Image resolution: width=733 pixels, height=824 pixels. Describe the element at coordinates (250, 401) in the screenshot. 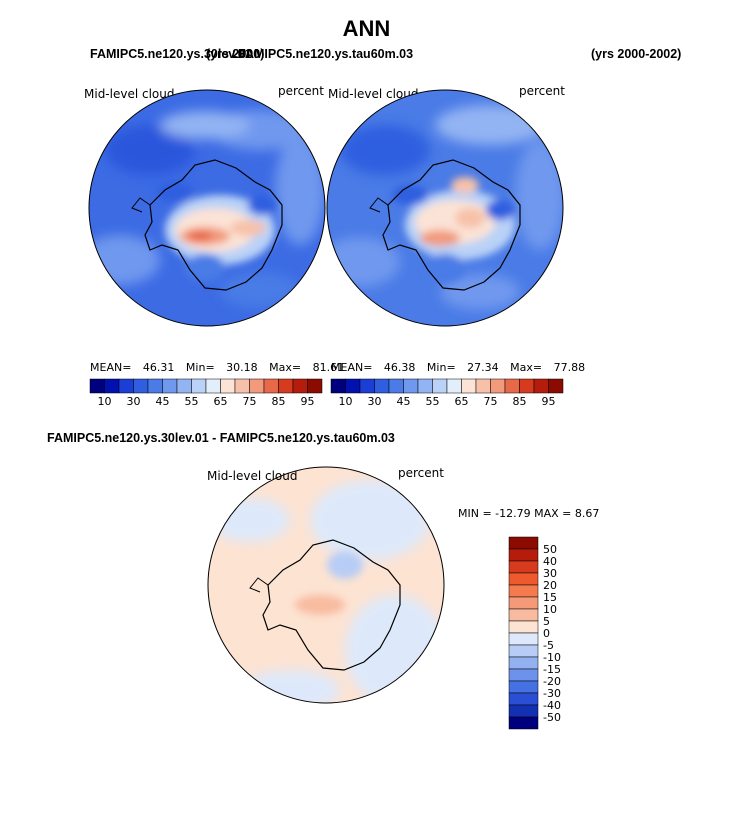

I see `colorbar-tick-label: 75` at that location.